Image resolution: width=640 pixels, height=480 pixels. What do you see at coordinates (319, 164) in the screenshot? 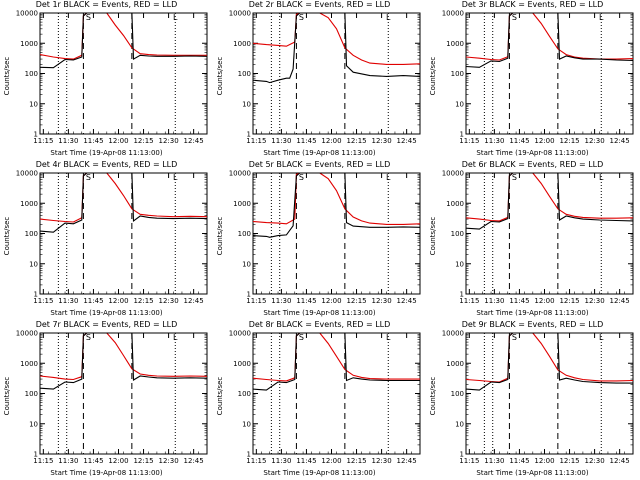
I see `panel-title: Det 5r BLACK = Events, RED = LLD` at bounding box center [319, 164].